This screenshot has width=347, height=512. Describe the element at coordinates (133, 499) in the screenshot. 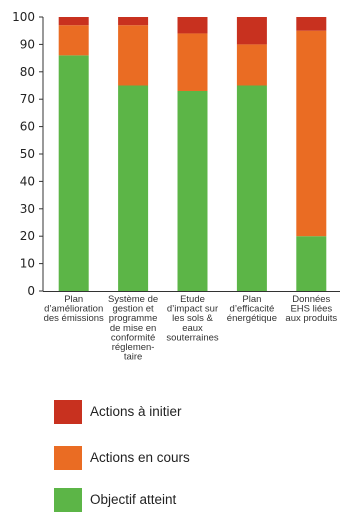

I see `legend-label: Objectif atteint` at that location.